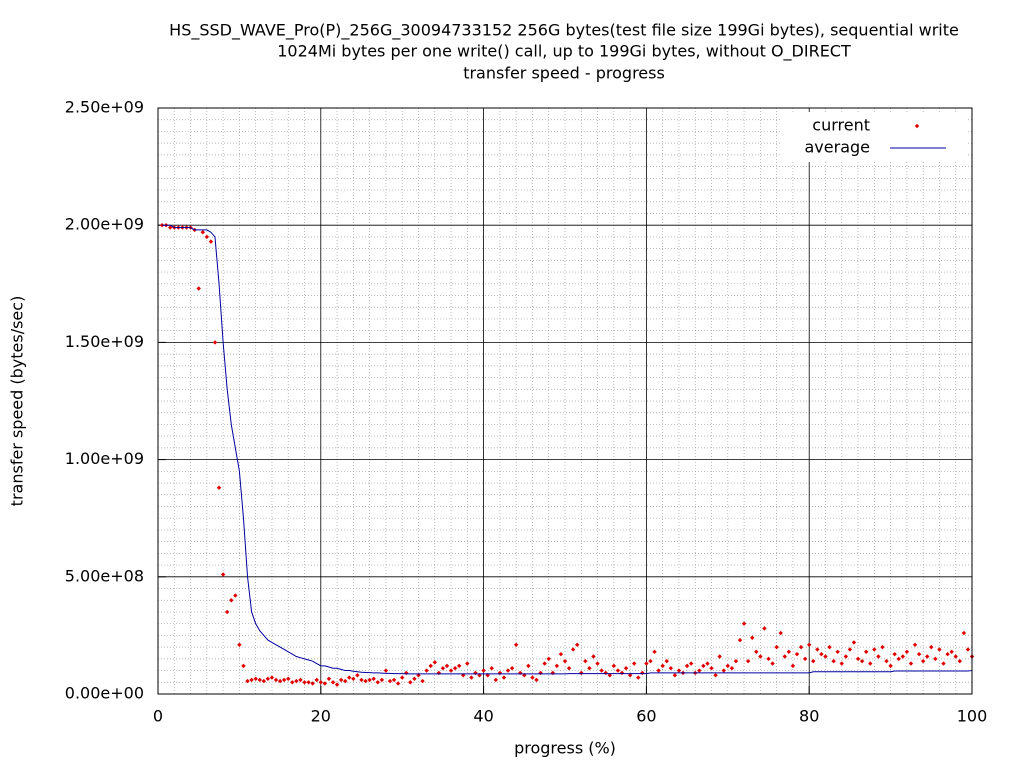 The width and height of the screenshot is (1024, 768). Describe the element at coordinates (874, 137) in the screenshot. I see `legend-box` at that location.